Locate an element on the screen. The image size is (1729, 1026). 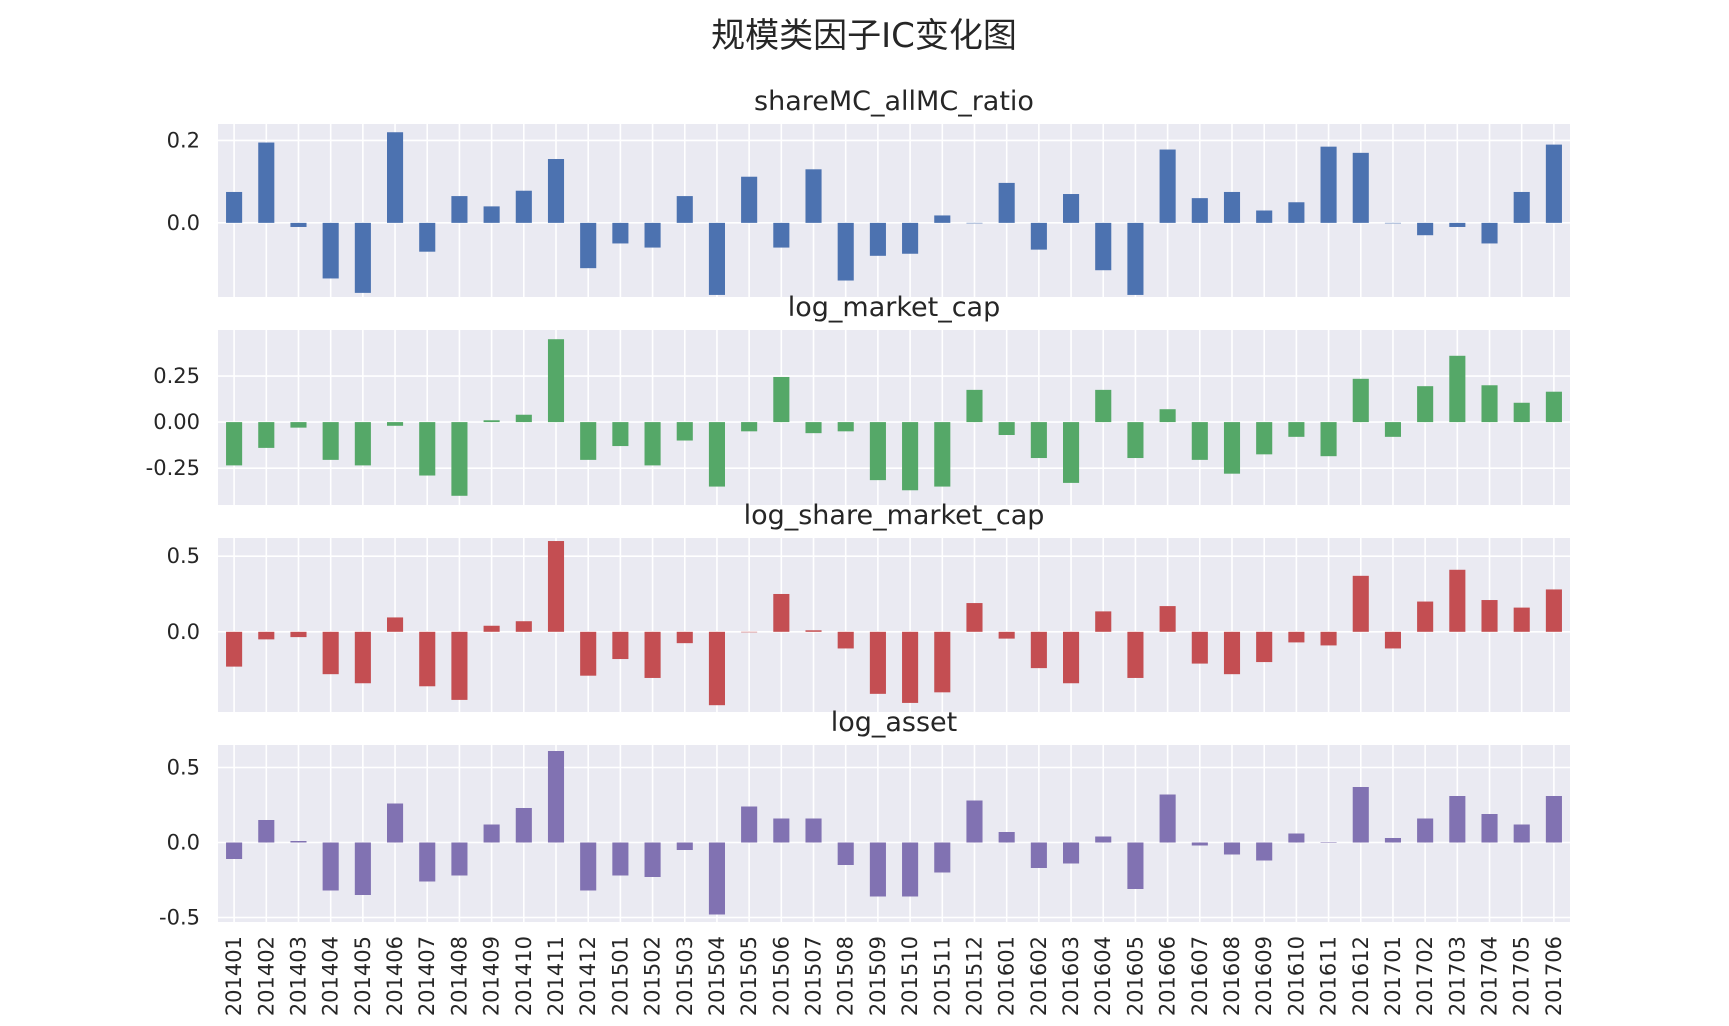
x-tick-label: 201508 is located at coordinates (846, 976).